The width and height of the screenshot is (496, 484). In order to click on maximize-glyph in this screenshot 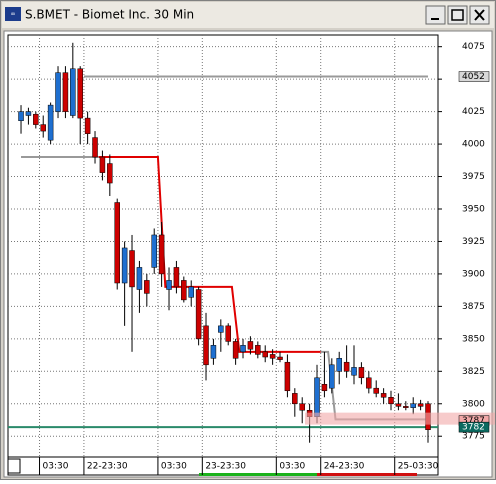, I will do `click(457, 15)`.